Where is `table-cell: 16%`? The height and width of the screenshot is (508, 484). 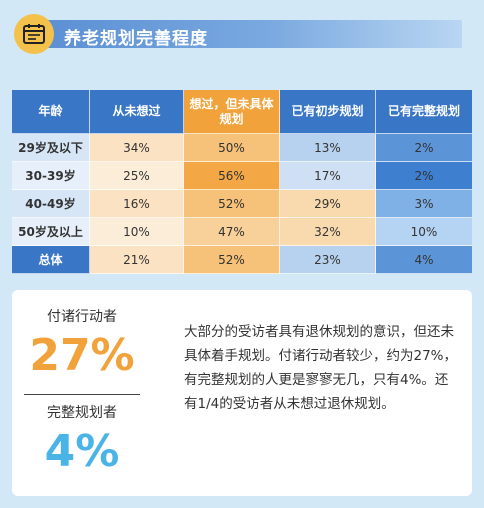
table-cell: 16% is located at coordinates (137, 204).